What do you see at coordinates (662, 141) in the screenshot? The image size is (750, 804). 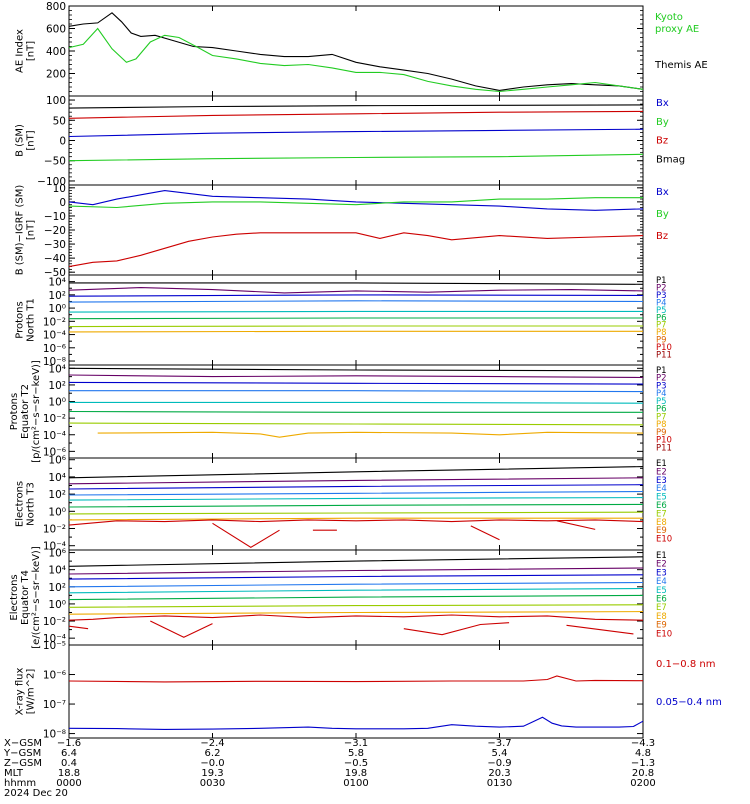 I see `legend-entry: Bz` at bounding box center [662, 141].